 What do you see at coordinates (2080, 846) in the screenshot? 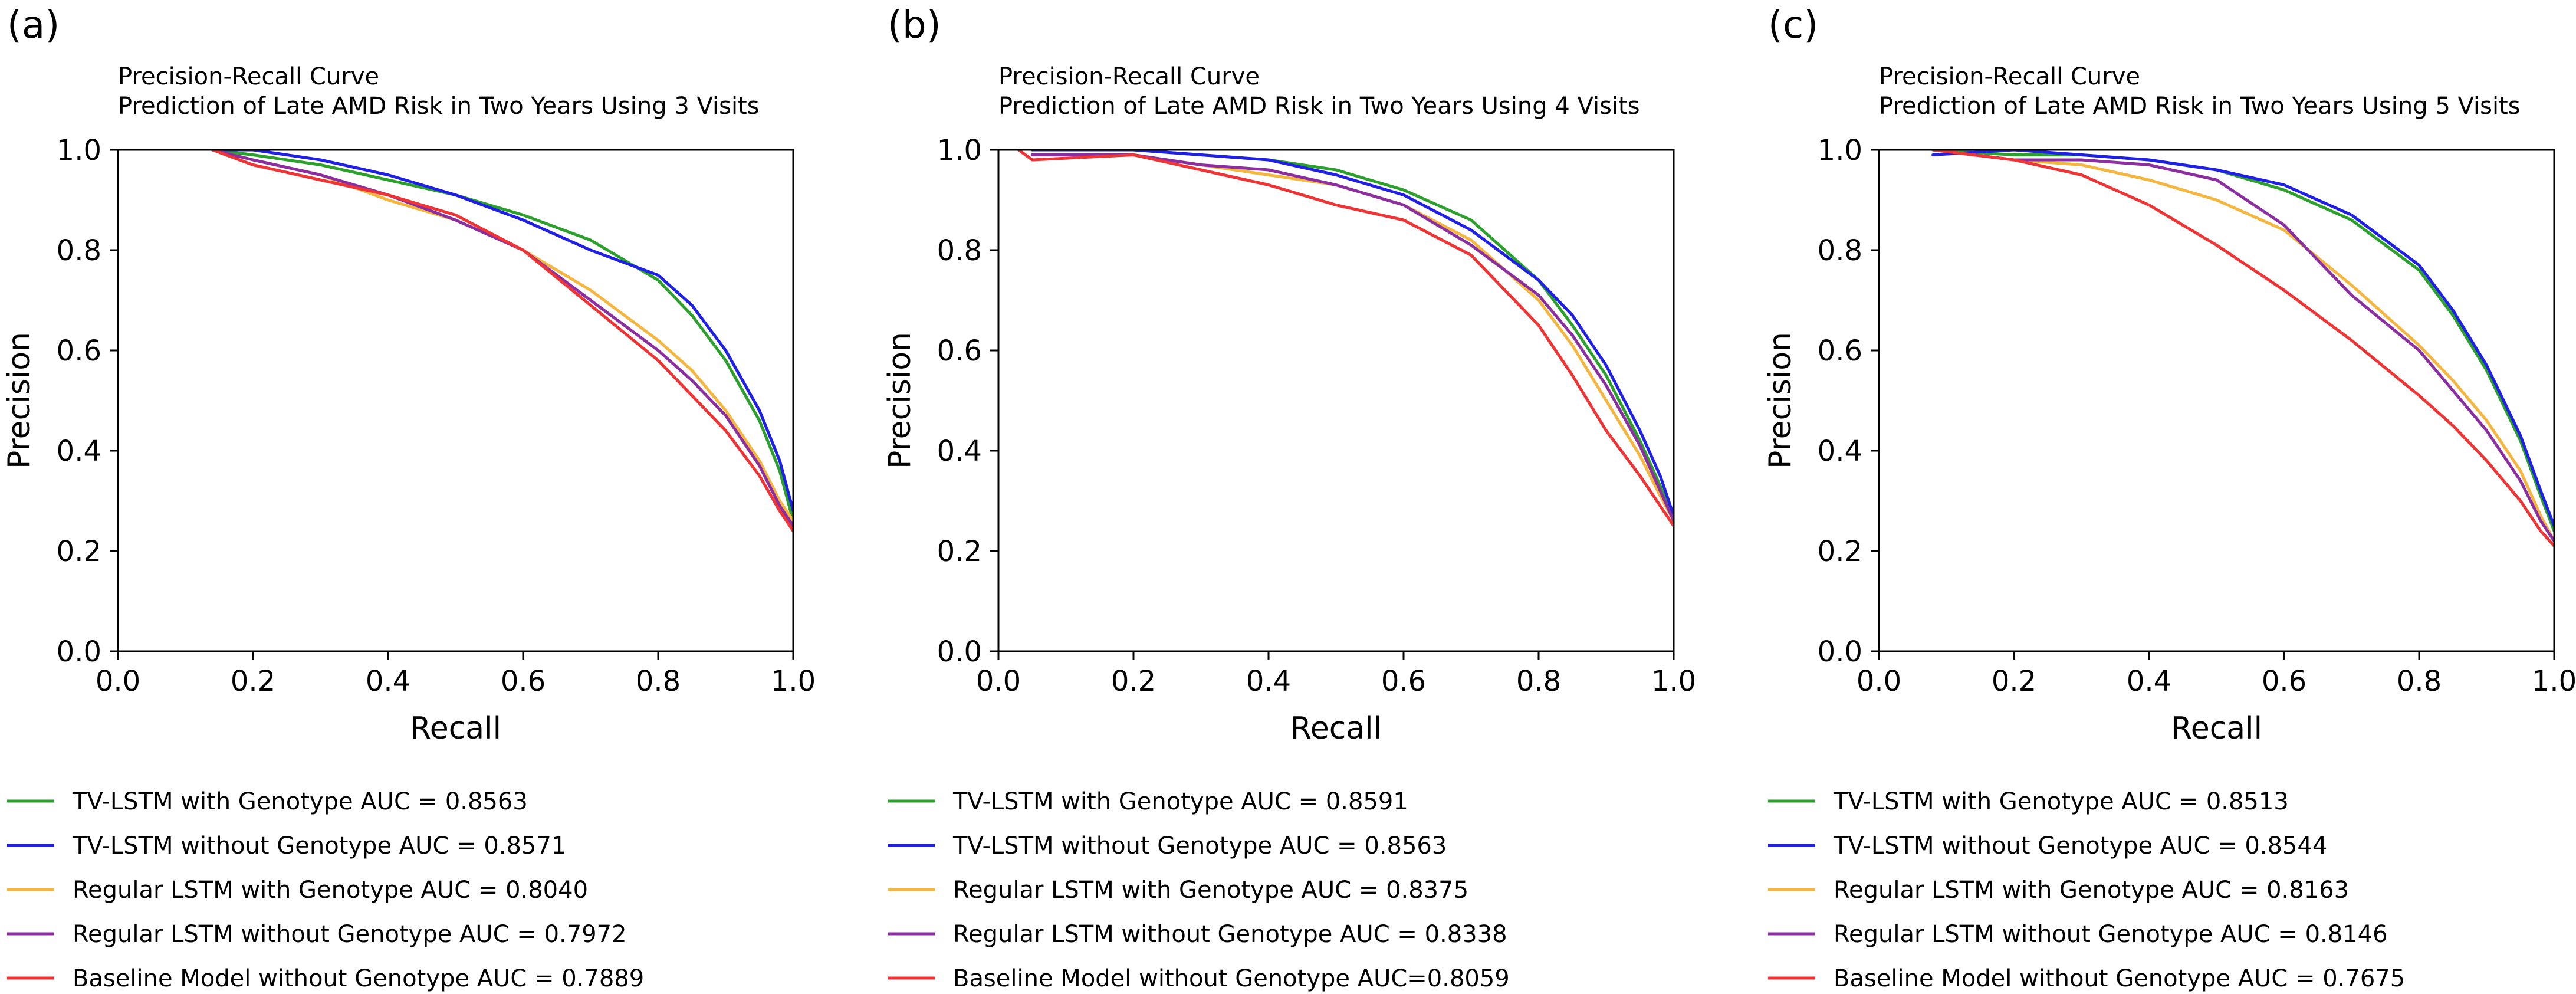
I see `legend-label: TV-LSTM without Genotype AUC = 0.8544` at bounding box center [2080, 846].